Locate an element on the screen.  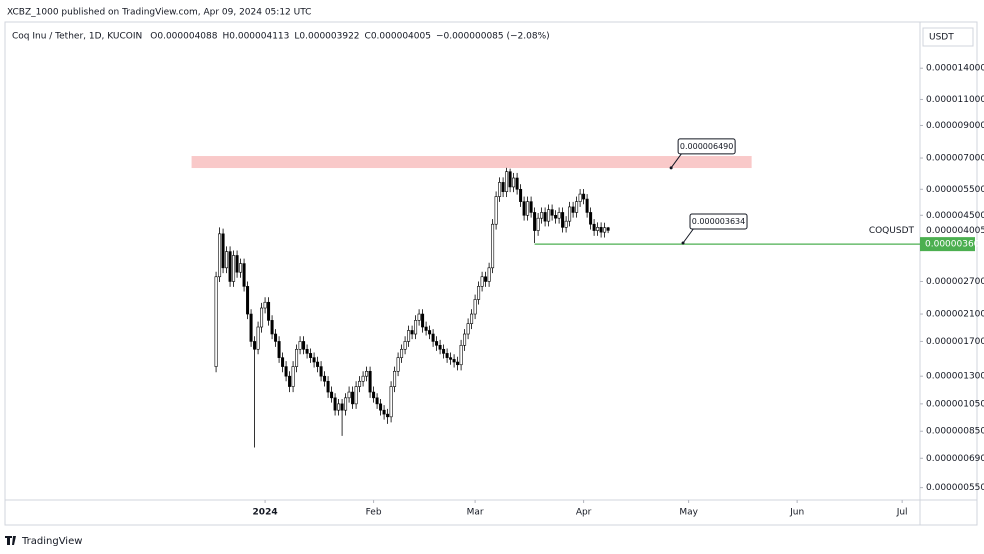
y-tick-label: 0.000001700 is located at coordinates (955, 342).